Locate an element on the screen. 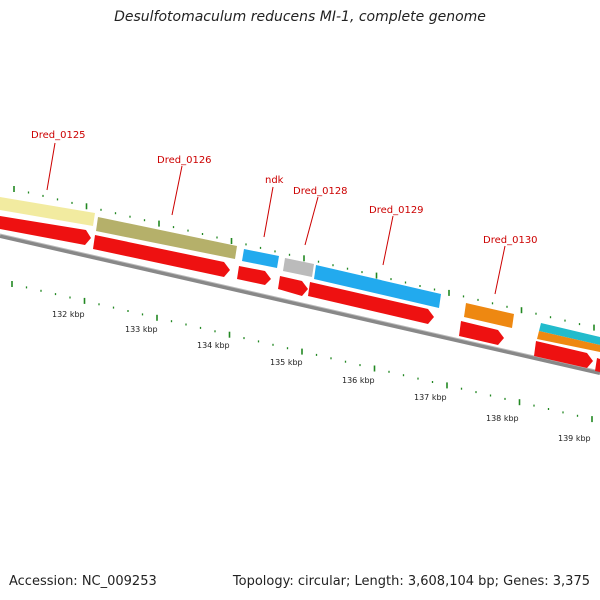 The height and width of the screenshot is (600, 600). scale-label-134: 134 kbp is located at coordinates (213, 345).